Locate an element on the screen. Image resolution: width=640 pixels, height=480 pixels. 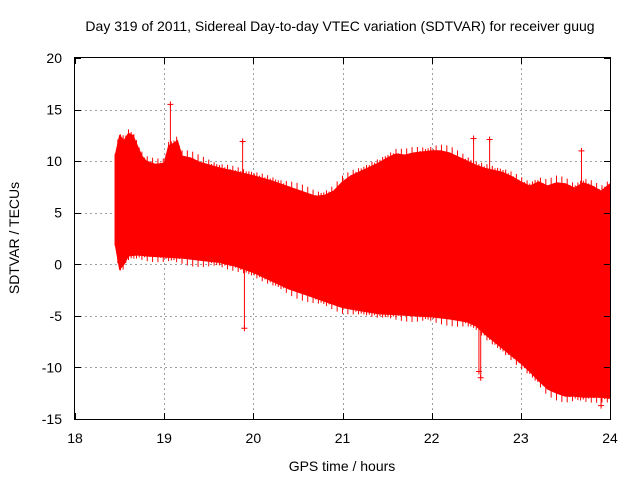
x-tick-label: 20 is located at coordinates (254, 438).